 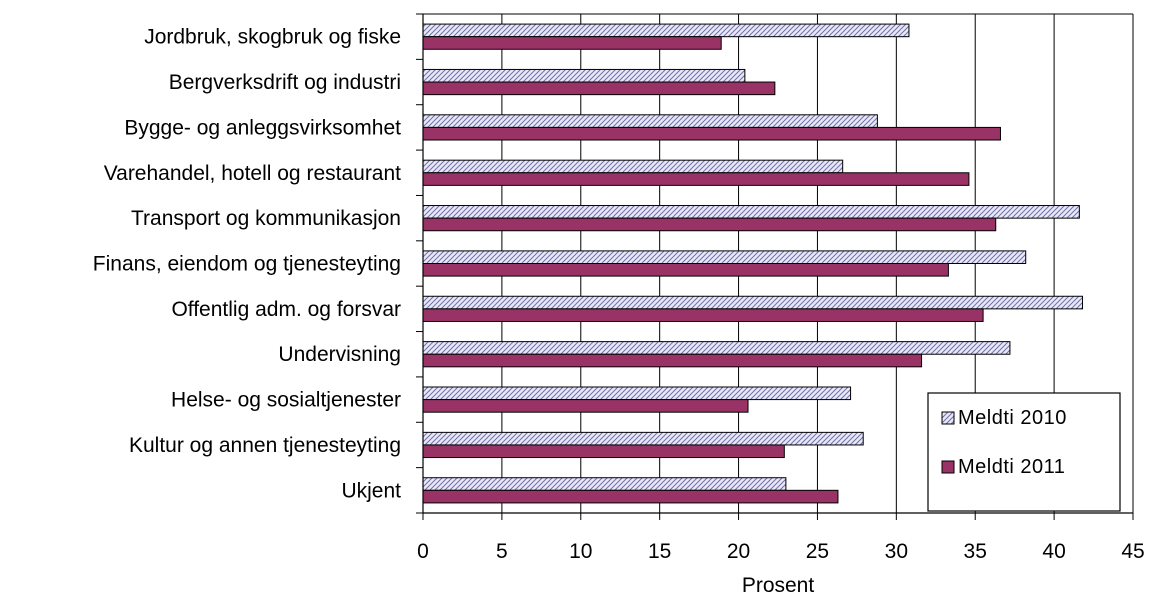 What do you see at coordinates (266, 218) in the screenshot?
I see `category-label: Transport og kommunikasjon` at bounding box center [266, 218].